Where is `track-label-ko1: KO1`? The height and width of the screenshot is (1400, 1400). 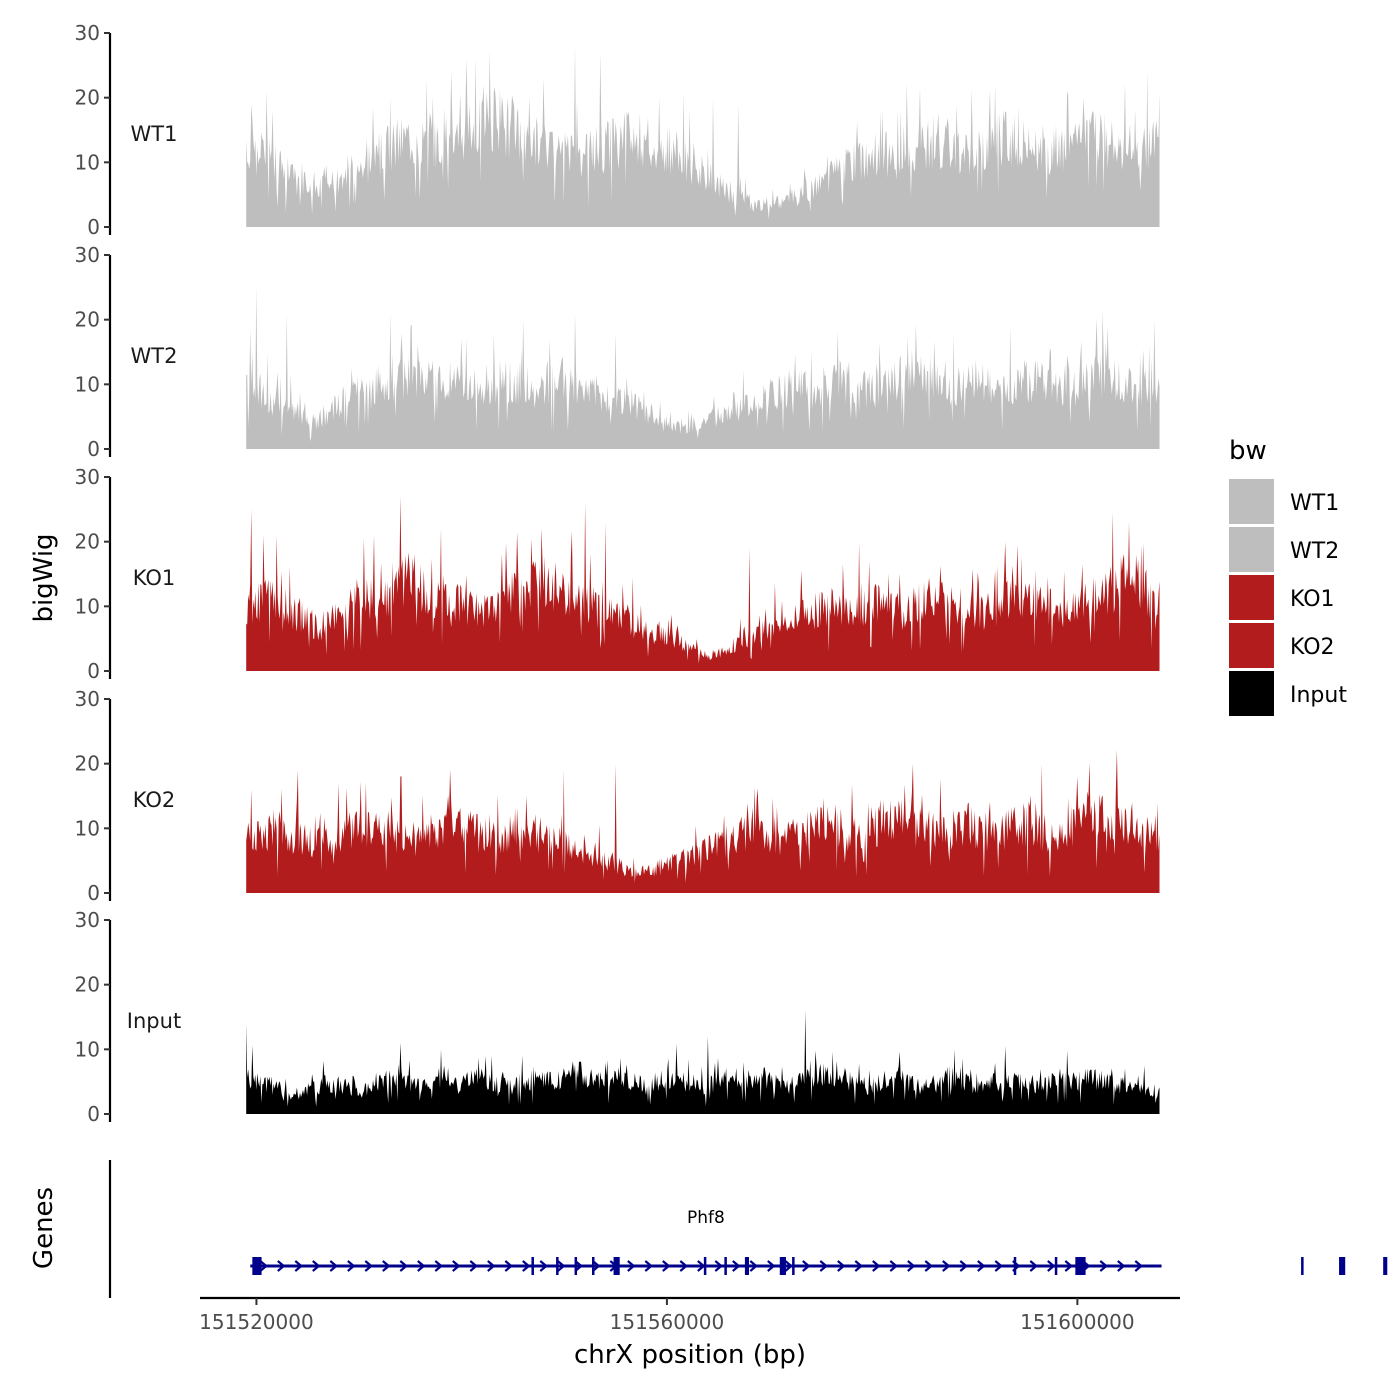 track-label-ko1: KO1 is located at coordinates (154, 578).